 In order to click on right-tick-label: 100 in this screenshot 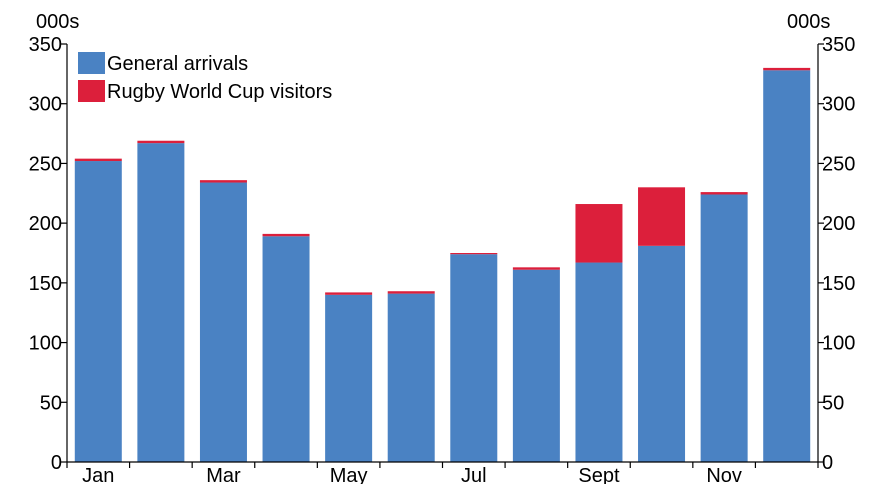, I will do `click(838, 344)`.